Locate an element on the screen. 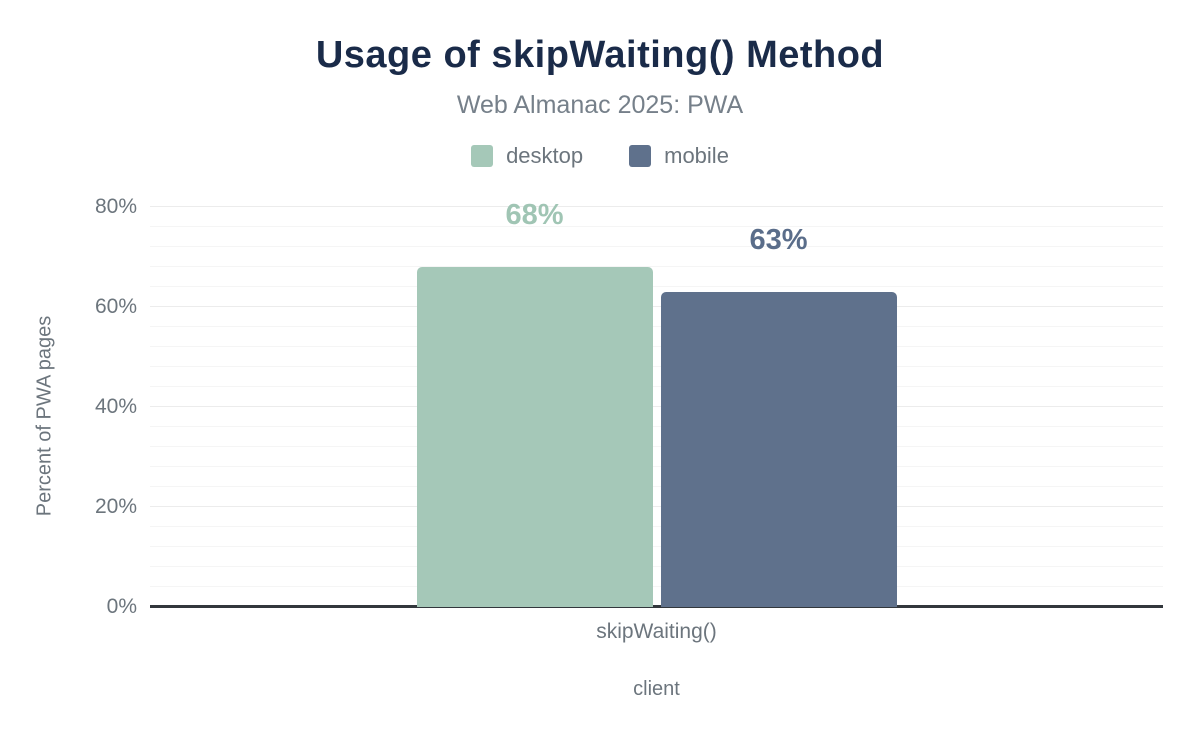 The width and height of the screenshot is (1200, 742). bar-desktop is located at coordinates (534, 437).